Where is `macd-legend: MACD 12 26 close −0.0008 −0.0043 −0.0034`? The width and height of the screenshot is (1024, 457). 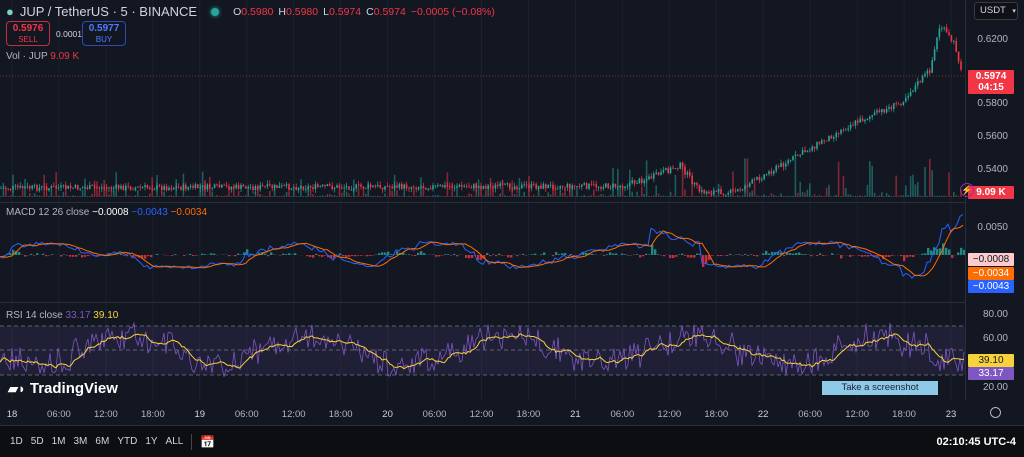
macd-legend: MACD 12 26 close −0.0008 −0.0043 −0.0034 is located at coordinates (107, 212).